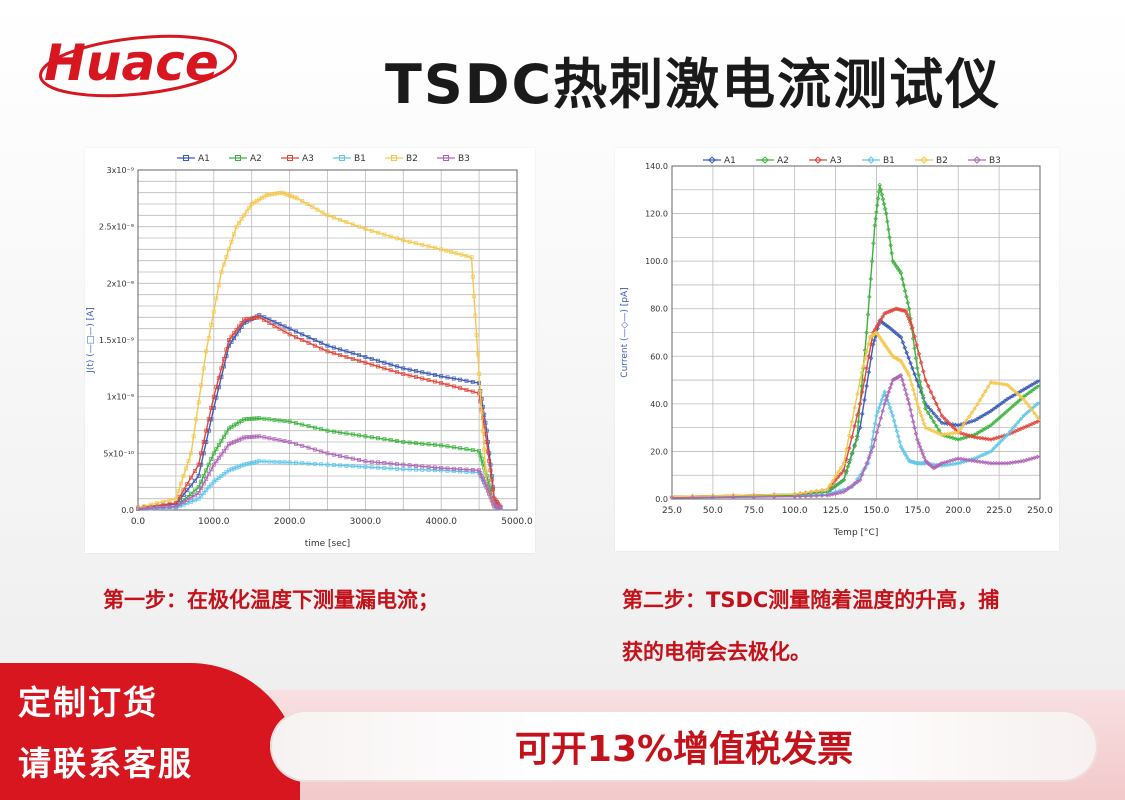 The height and width of the screenshot is (800, 1125). I want to click on series-a1, so click(319, 411).